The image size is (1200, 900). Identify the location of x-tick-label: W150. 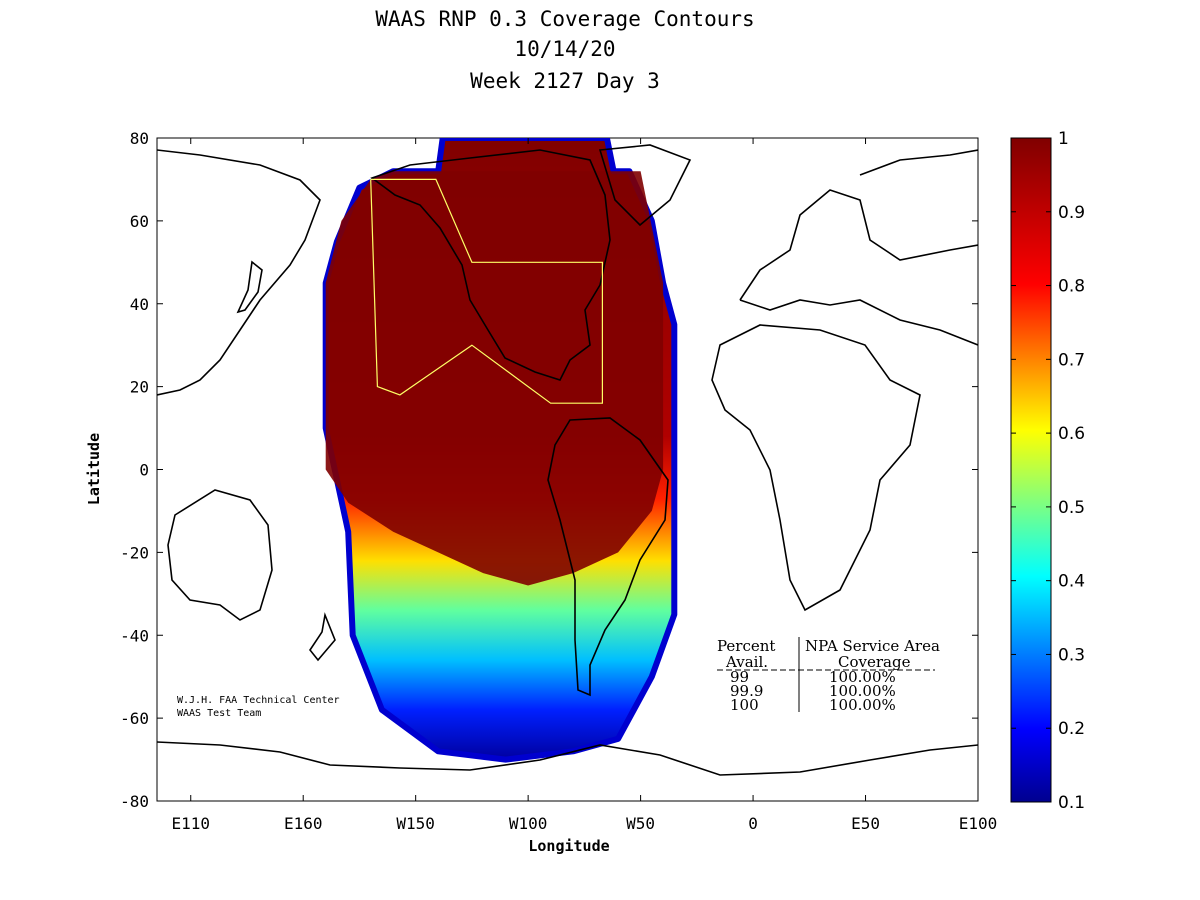
(415, 823).